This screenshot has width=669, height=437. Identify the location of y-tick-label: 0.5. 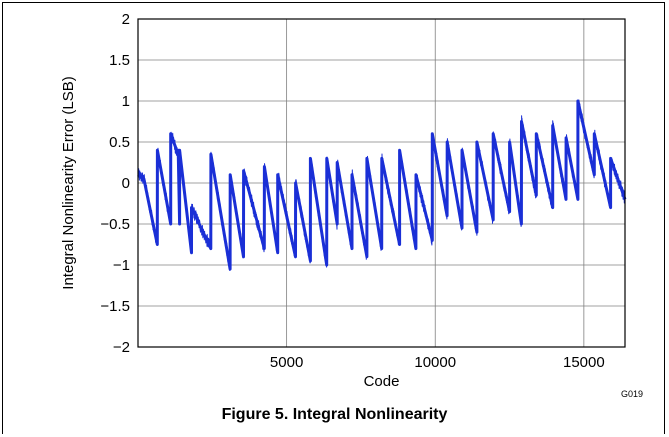
(119, 142).